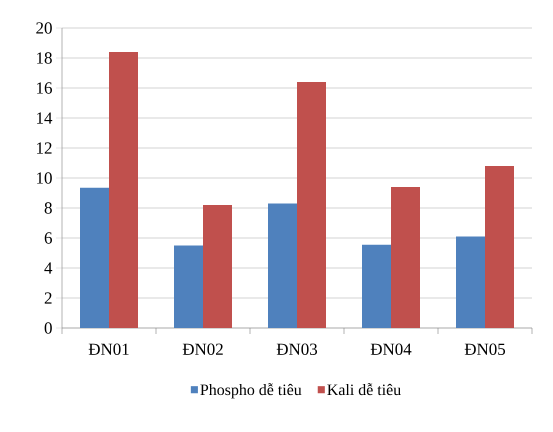 Image resolution: width=553 pixels, height=432 pixels. Describe the element at coordinates (364, 389) in the screenshot. I see `legend-label: Kali dễ tiêu` at that location.